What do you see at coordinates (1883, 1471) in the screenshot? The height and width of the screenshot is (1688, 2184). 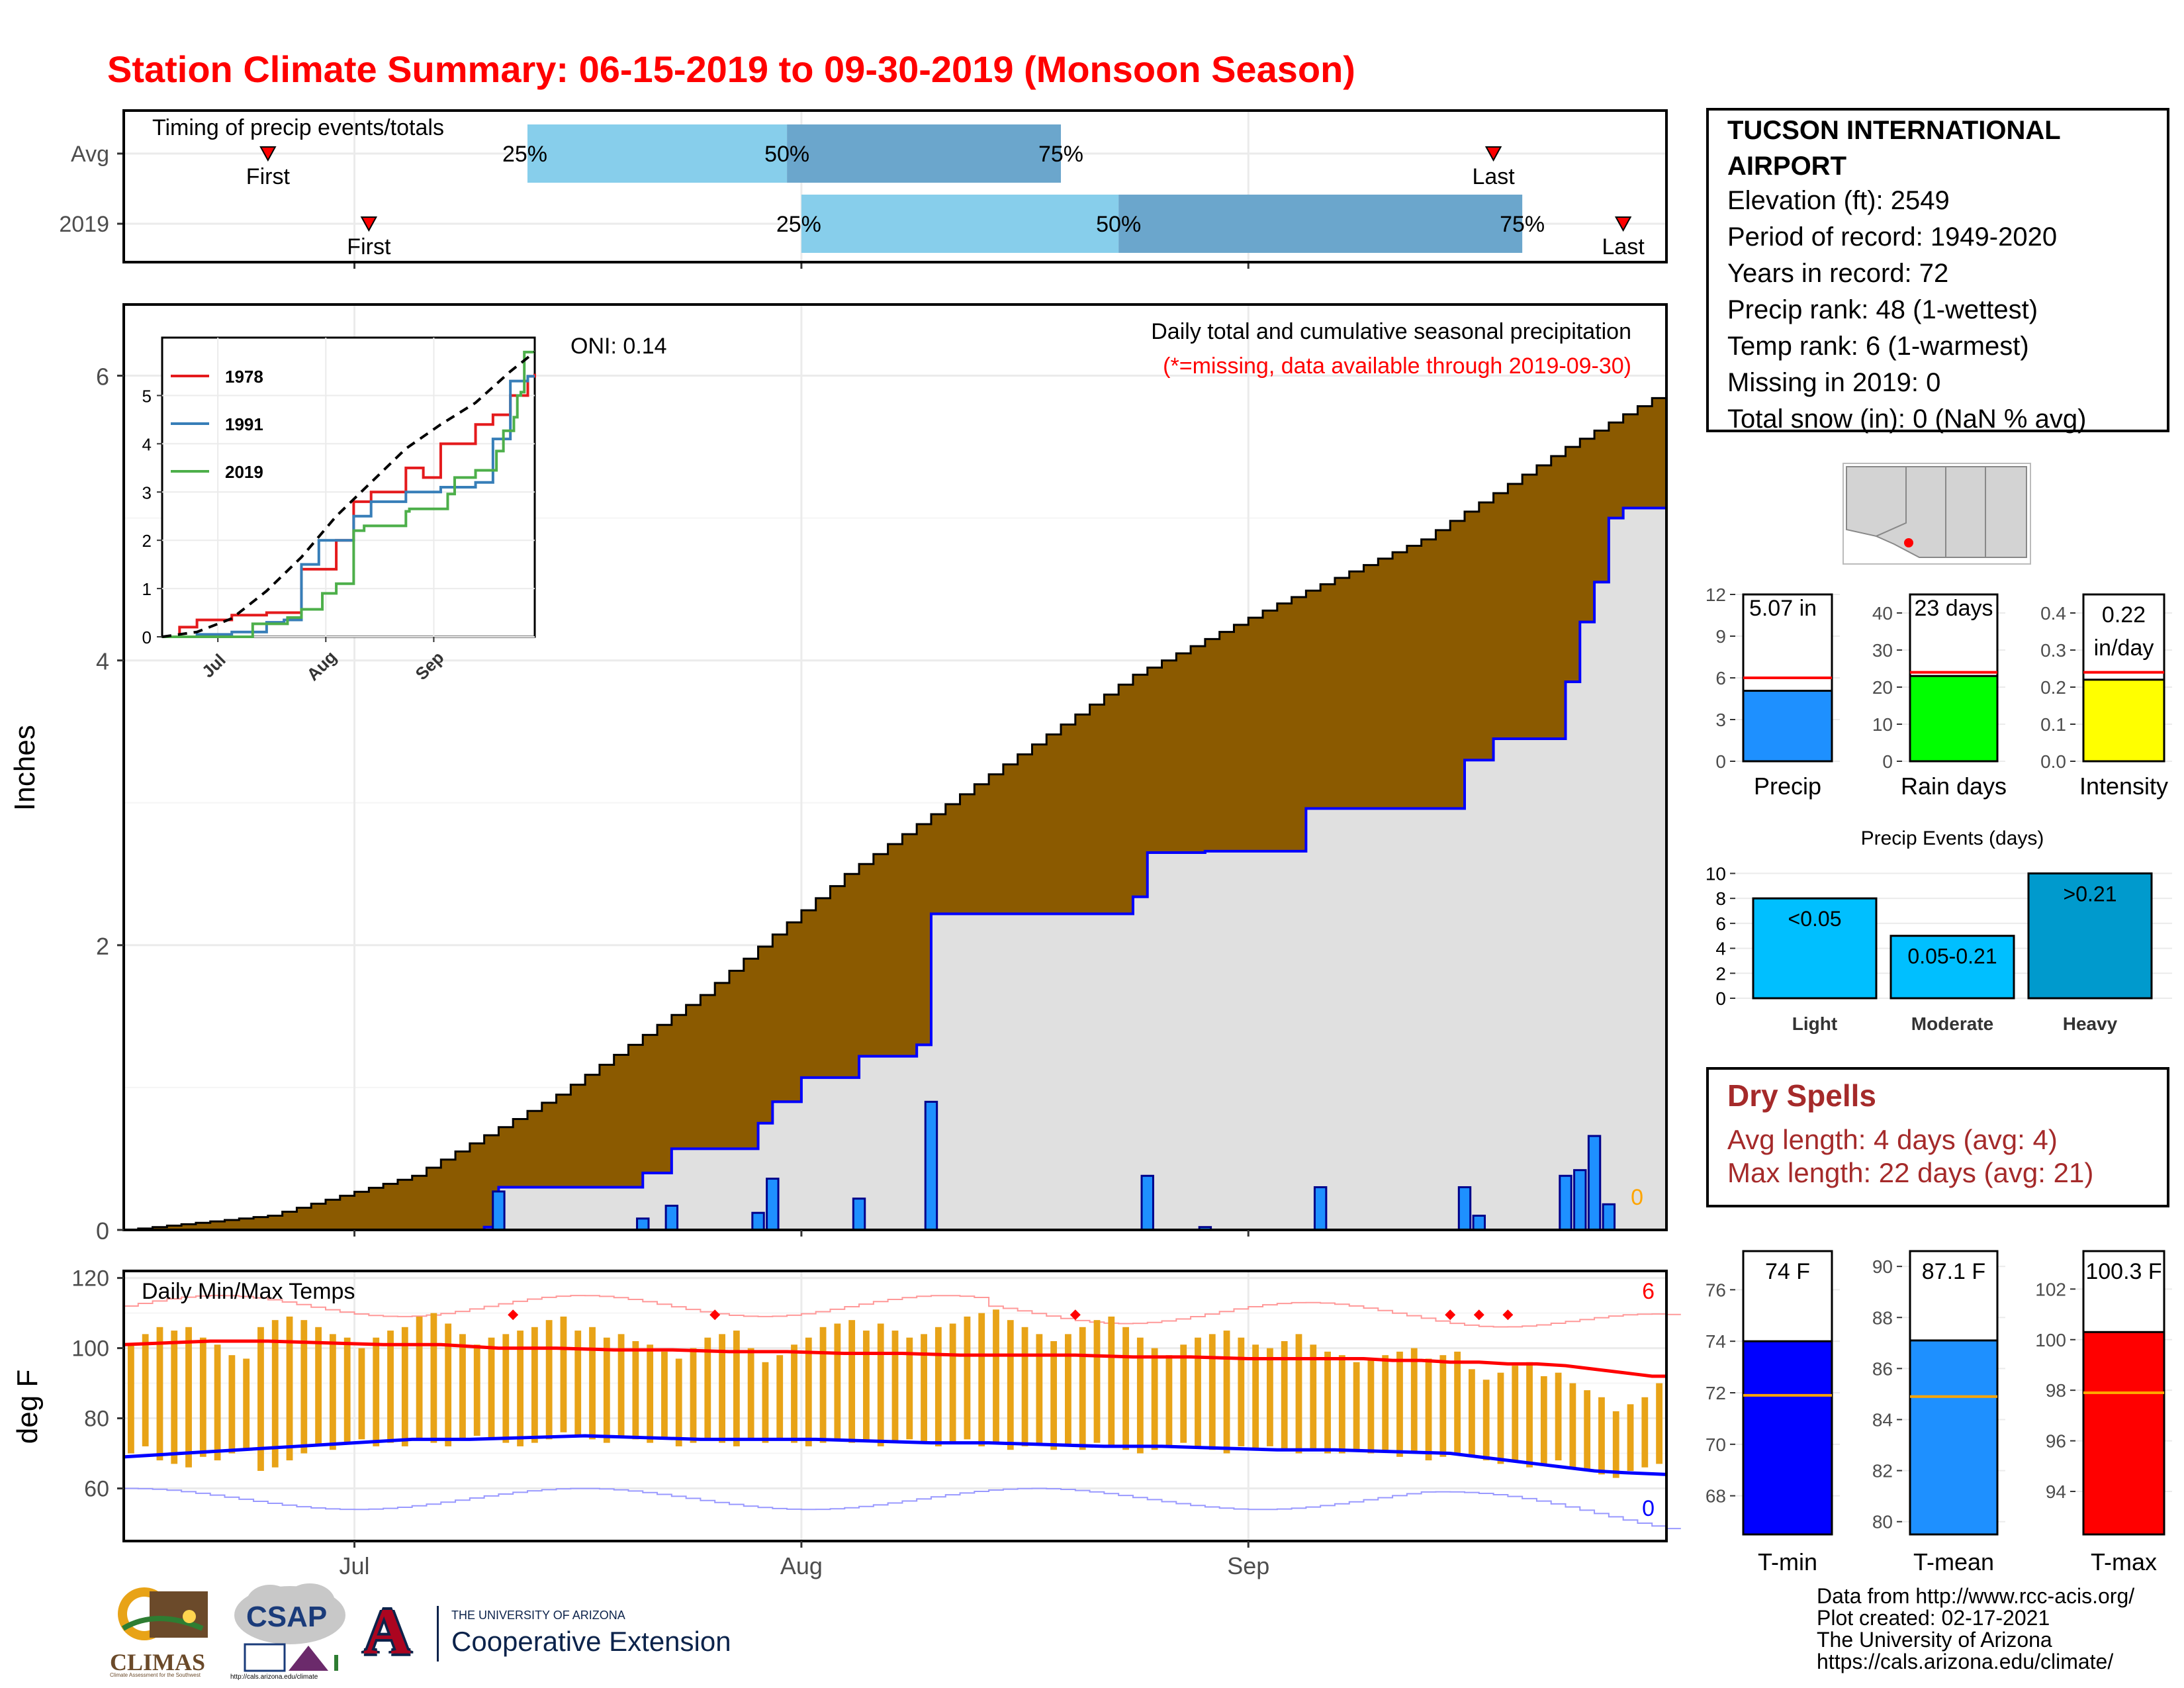 I see `tsum-ytick-label: 82` at bounding box center [1883, 1471].